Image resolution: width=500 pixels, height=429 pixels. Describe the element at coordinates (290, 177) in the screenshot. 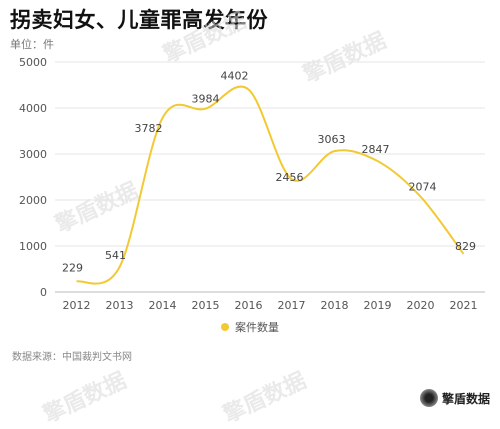

I see `data-label: 2456` at that location.